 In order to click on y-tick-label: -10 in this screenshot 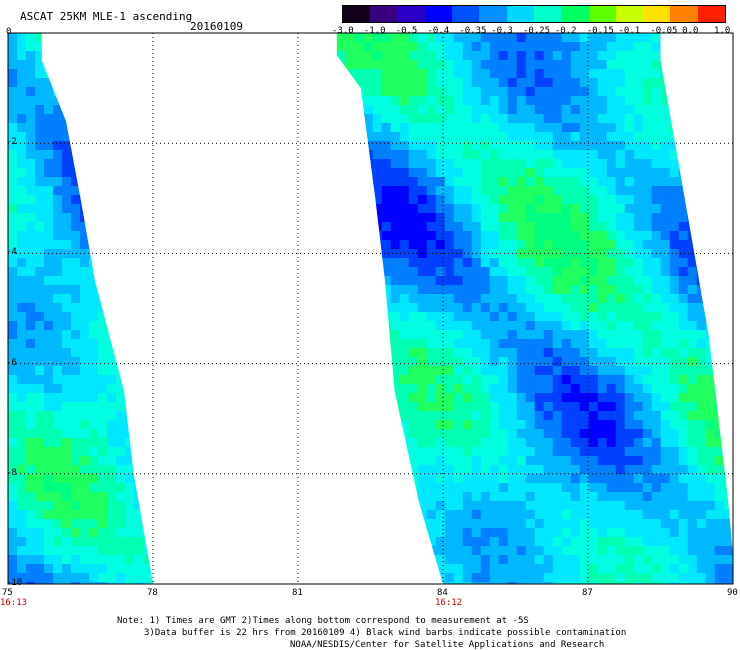, I will do `click(14, 583)`.